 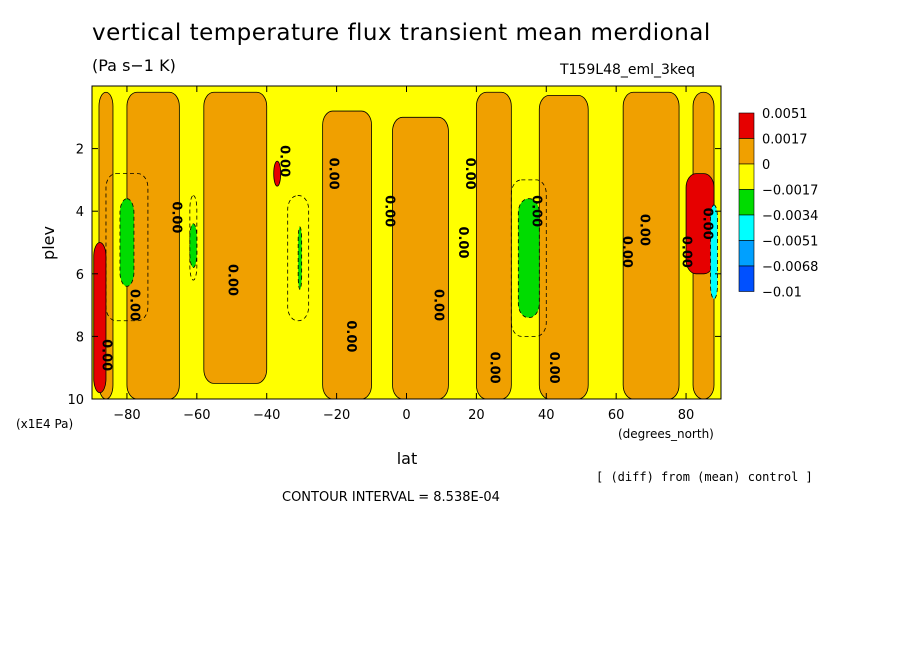 I want to click on legend-label: −0.01, so click(x=782, y=293).